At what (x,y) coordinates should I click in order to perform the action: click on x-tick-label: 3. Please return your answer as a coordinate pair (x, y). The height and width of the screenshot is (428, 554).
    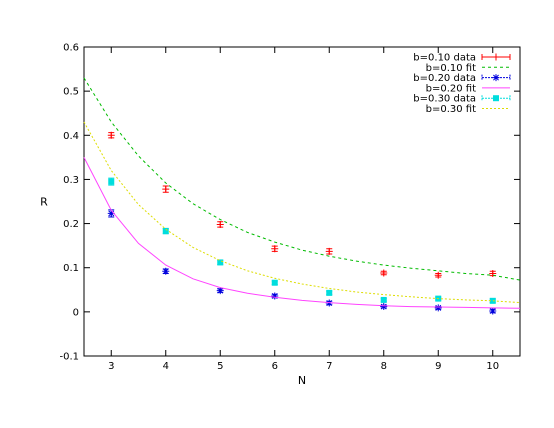
    Looking at the image, I should click on (111, 366).